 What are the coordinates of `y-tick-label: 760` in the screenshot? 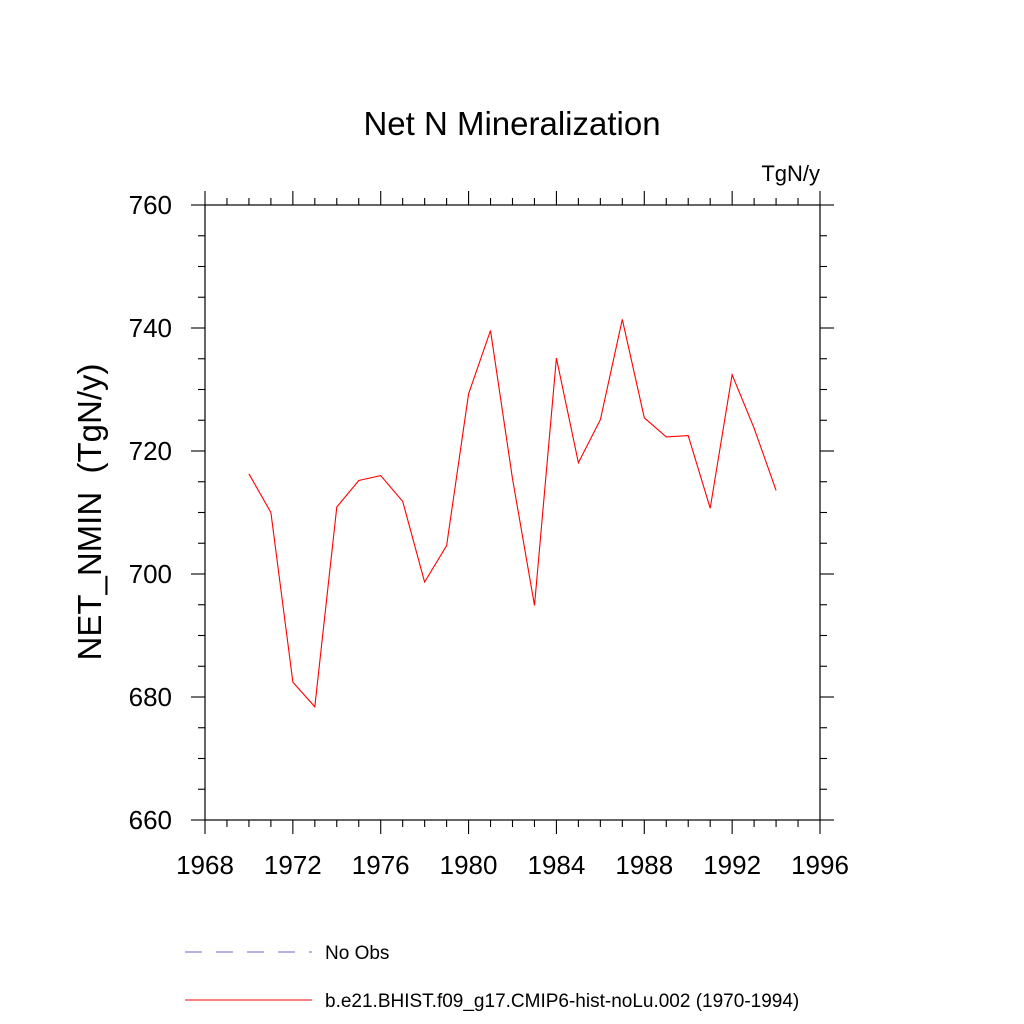 It's located at (150, 205).